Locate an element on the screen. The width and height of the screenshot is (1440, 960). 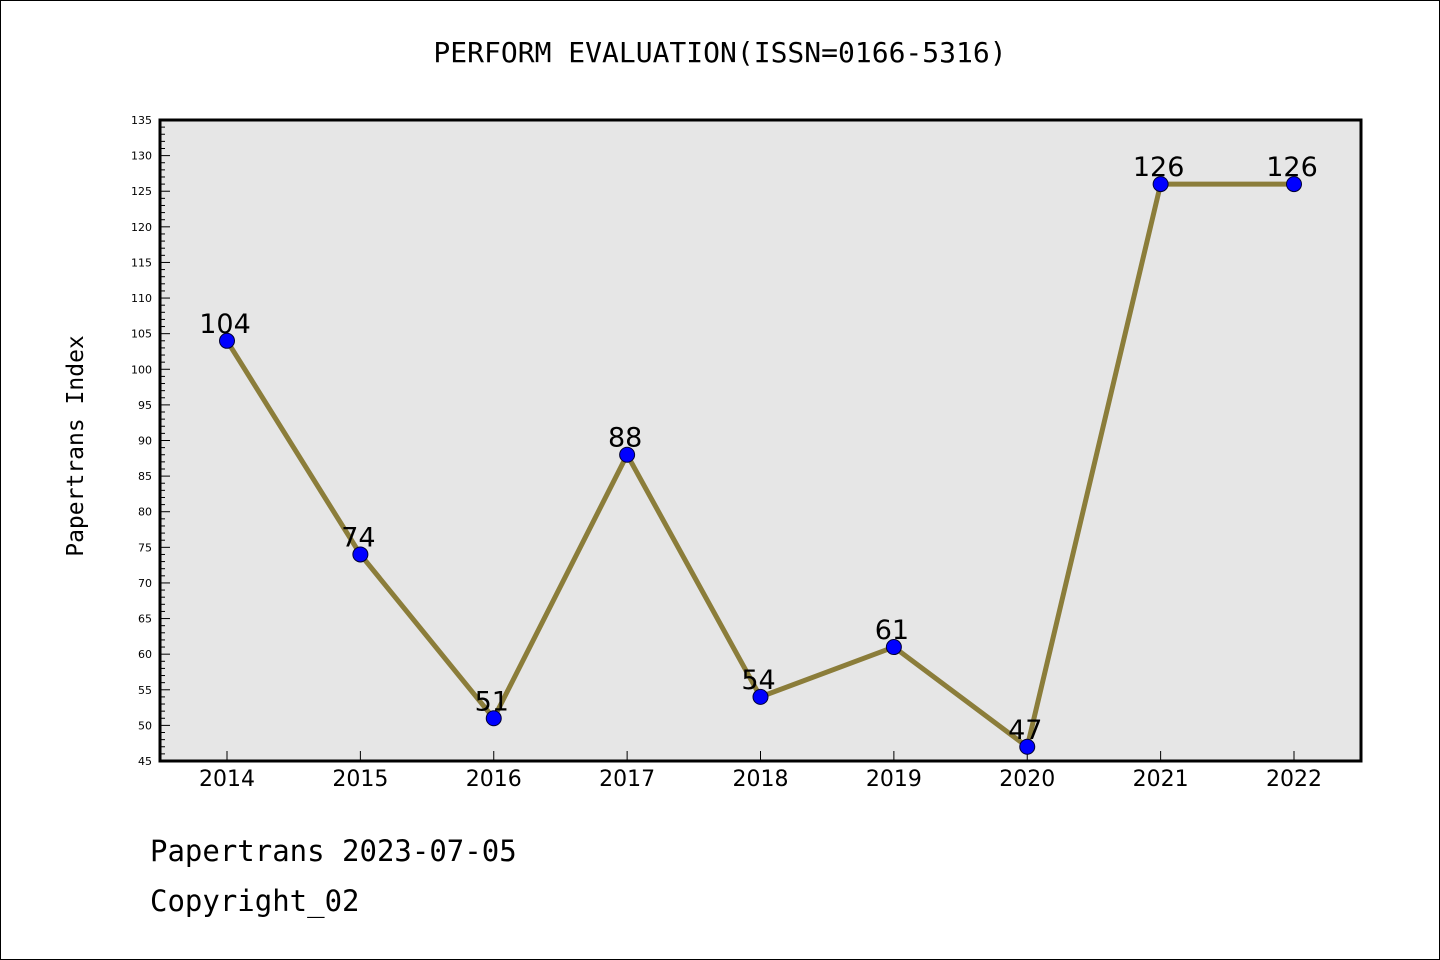
x-axis: 2014 2015 2016 2017 2018 2019 2020 2021 2022 is located at coordinates (760, 771).